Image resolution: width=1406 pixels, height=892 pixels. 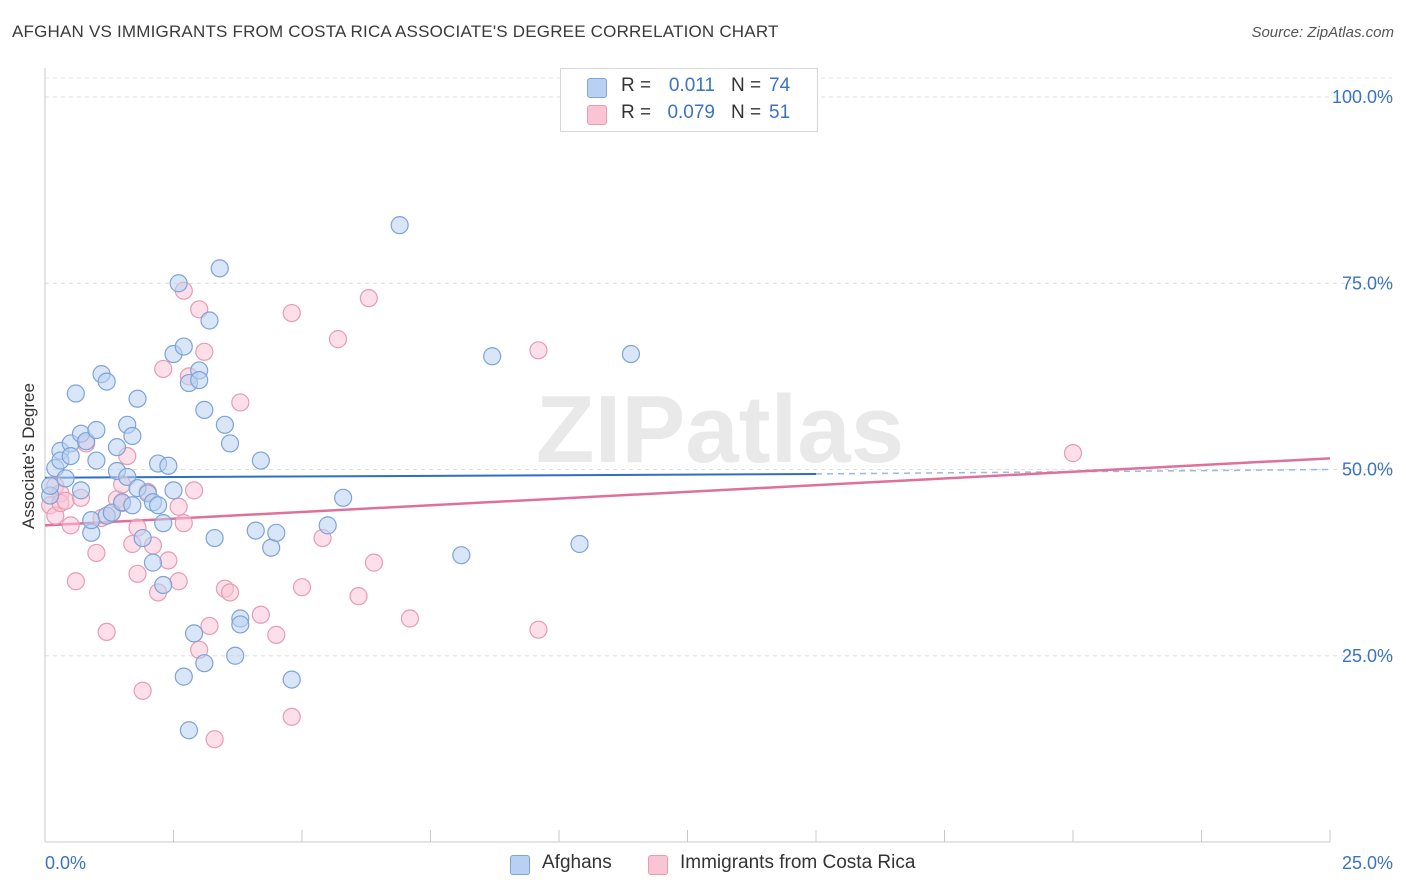 What do you see at coordinates (636, 112) in the screenshot?
I see `r-label: R =` at bounding box center [636, 112].